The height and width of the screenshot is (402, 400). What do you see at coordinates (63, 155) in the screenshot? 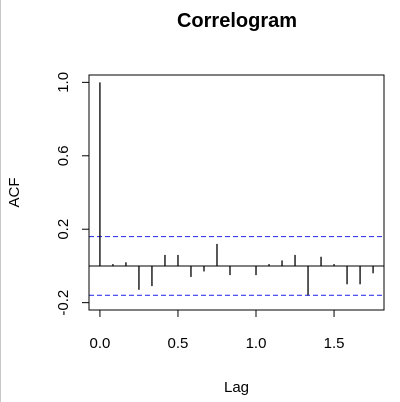
I see `y-tick-label: 0.6` at bounding box center [63, 155].